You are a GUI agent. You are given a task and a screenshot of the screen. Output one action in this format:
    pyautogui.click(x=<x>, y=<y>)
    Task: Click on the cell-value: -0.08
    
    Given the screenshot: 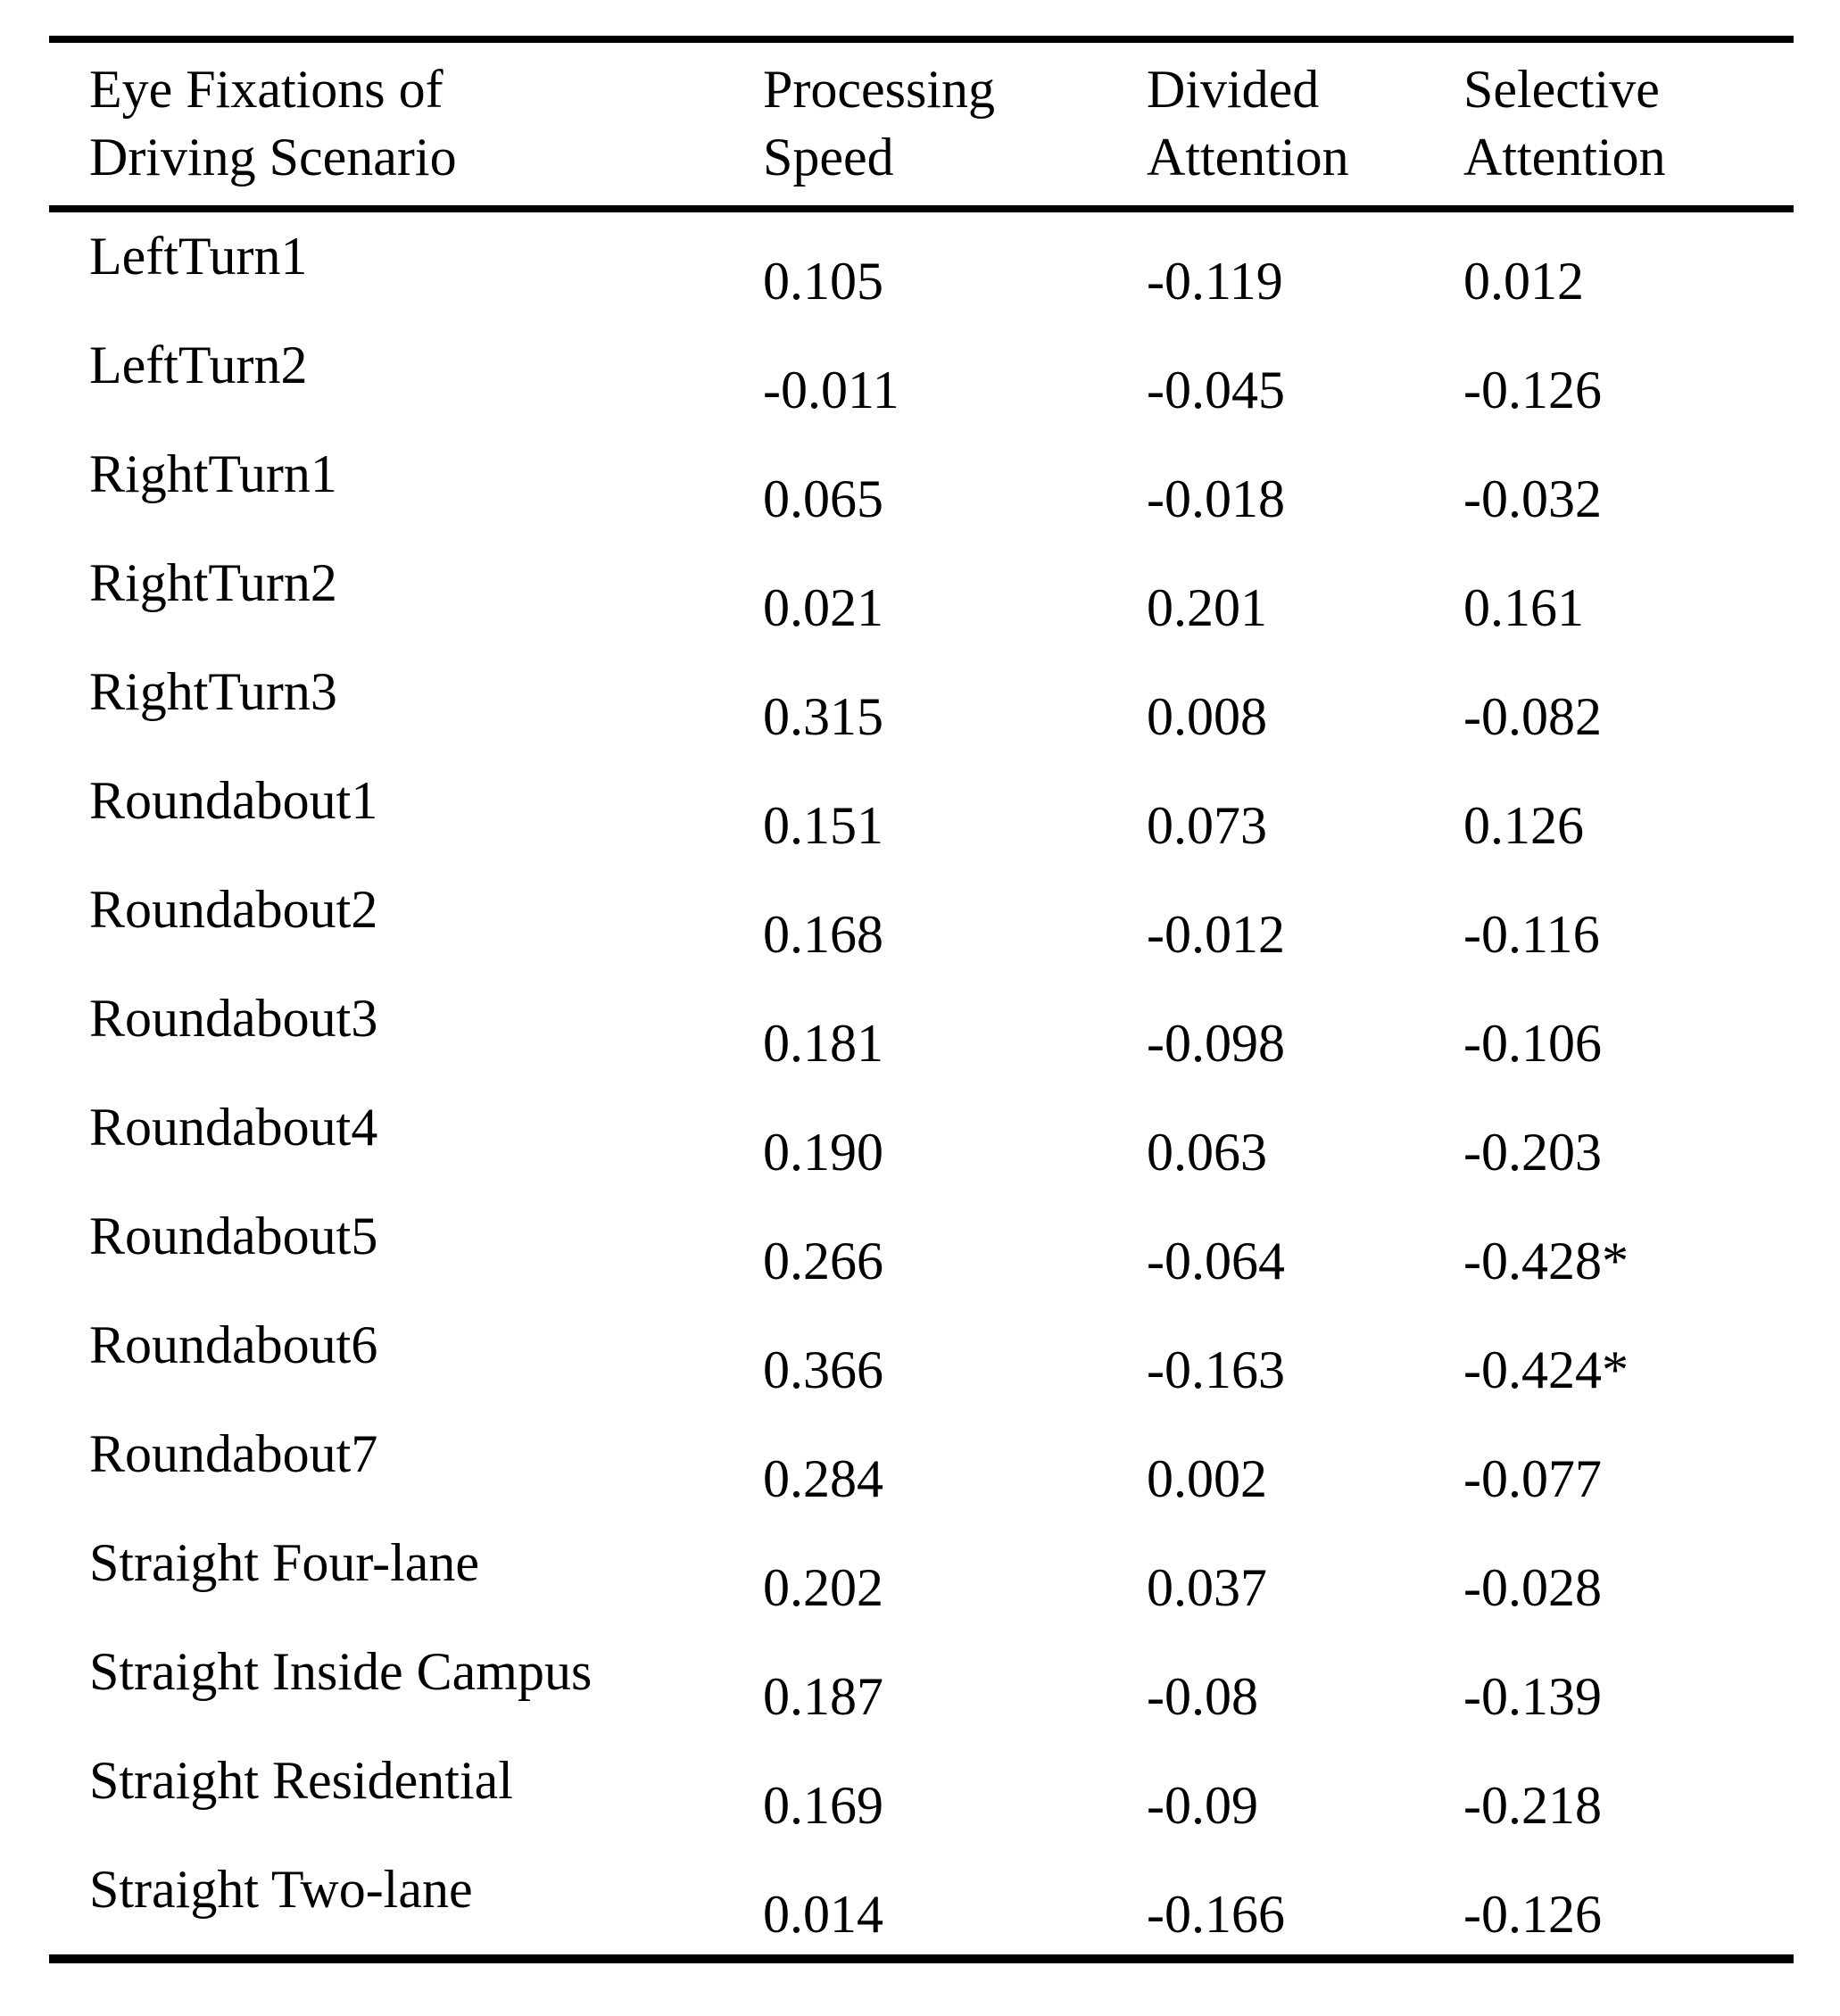 What is the action you would take?
    pyautogui.click(x=1202, y=1696)
    